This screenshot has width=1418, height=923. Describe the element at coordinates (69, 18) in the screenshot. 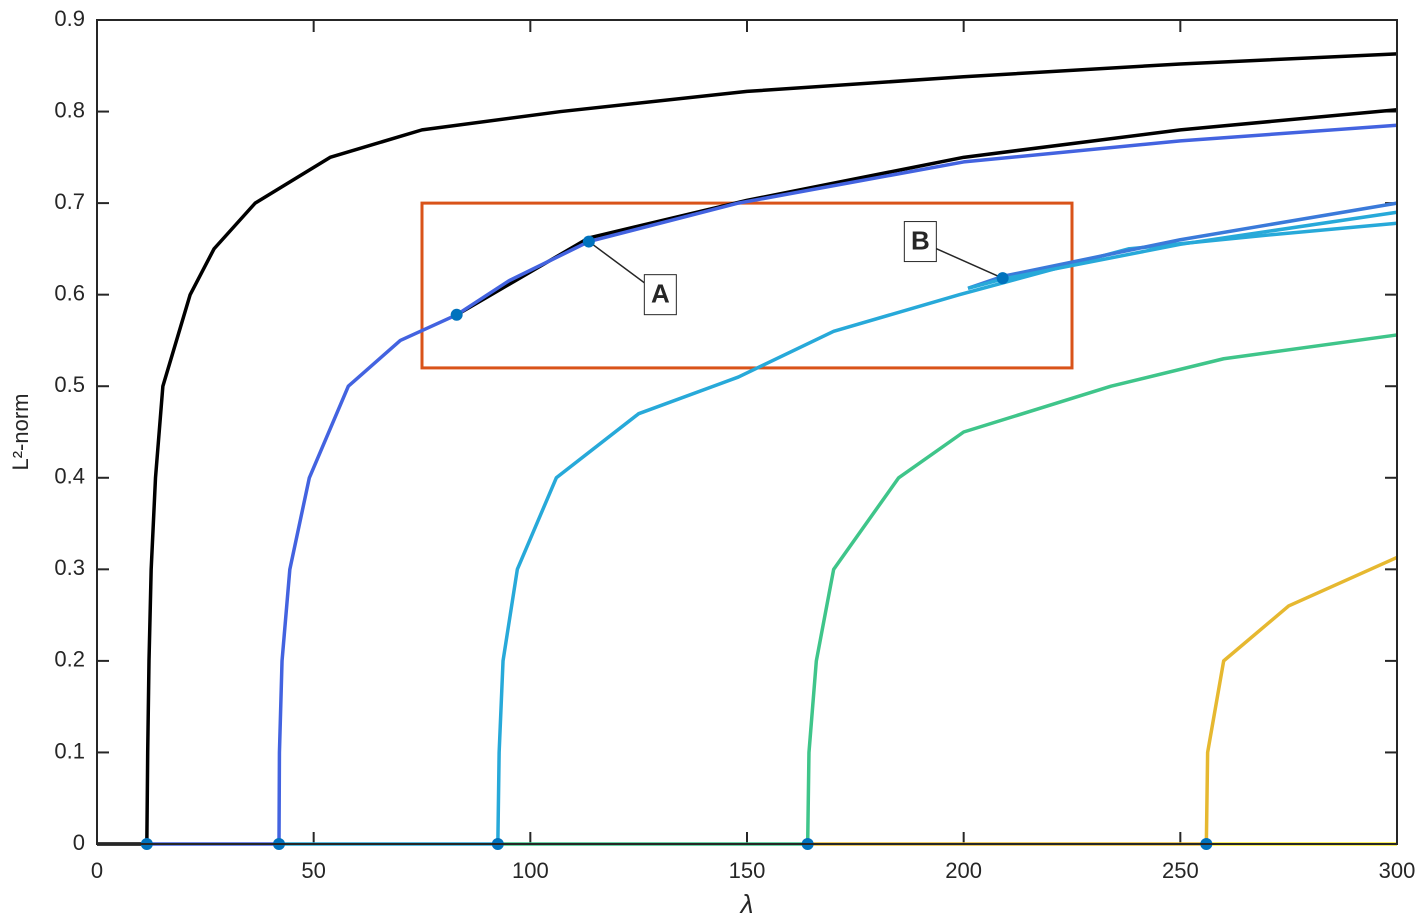

I see `y-tick-label: 0.9` at that location.